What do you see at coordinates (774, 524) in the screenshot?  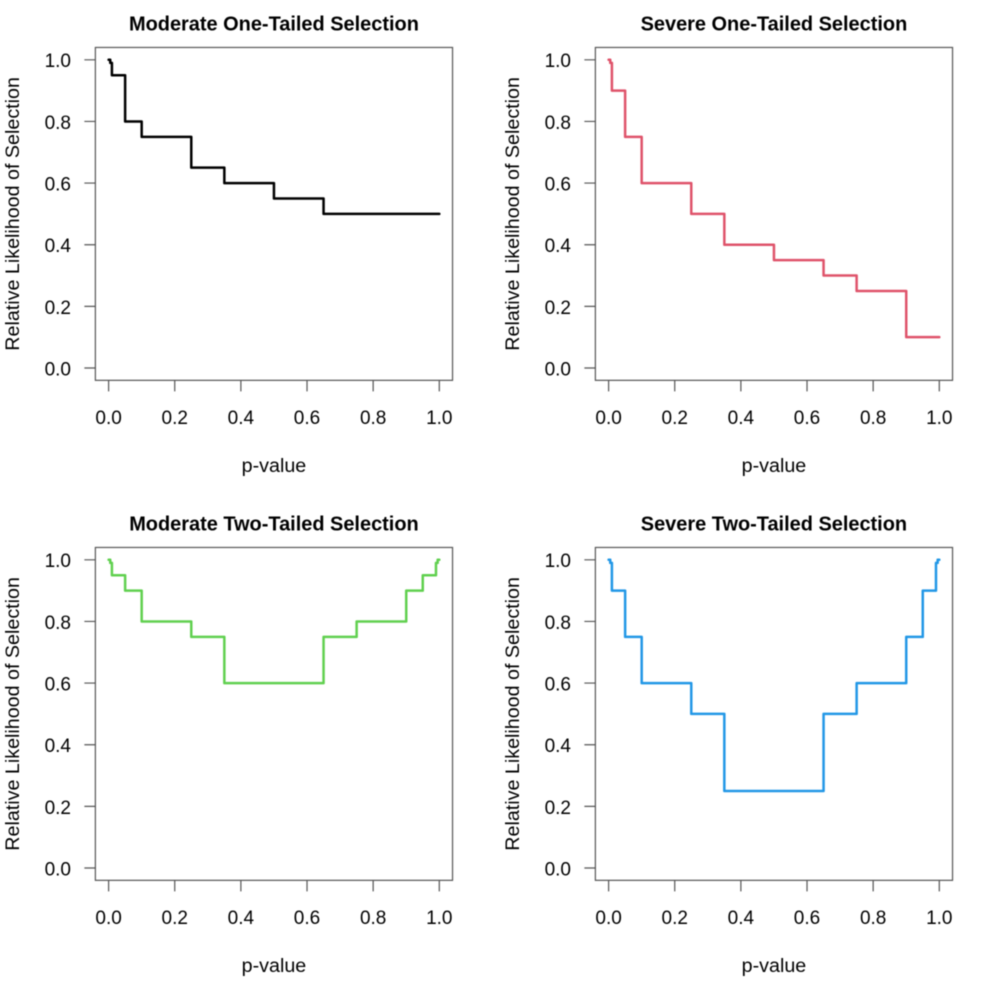 I see `svg-text: Severe Two-Tailed Selection` at bounding box center [774, 524].